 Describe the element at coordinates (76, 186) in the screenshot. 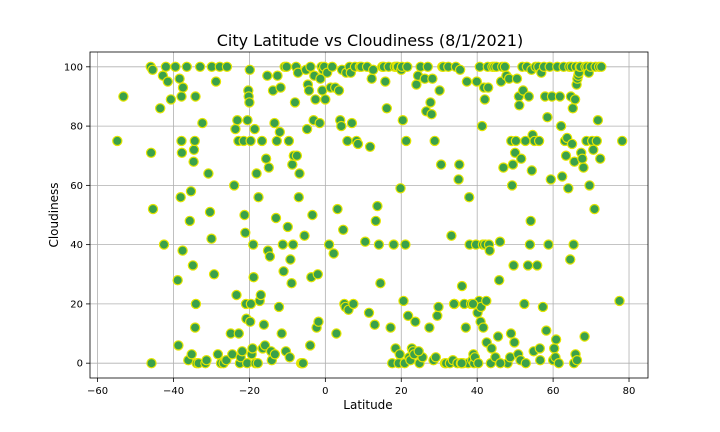

I see `y-tick-label: 60` at that location.